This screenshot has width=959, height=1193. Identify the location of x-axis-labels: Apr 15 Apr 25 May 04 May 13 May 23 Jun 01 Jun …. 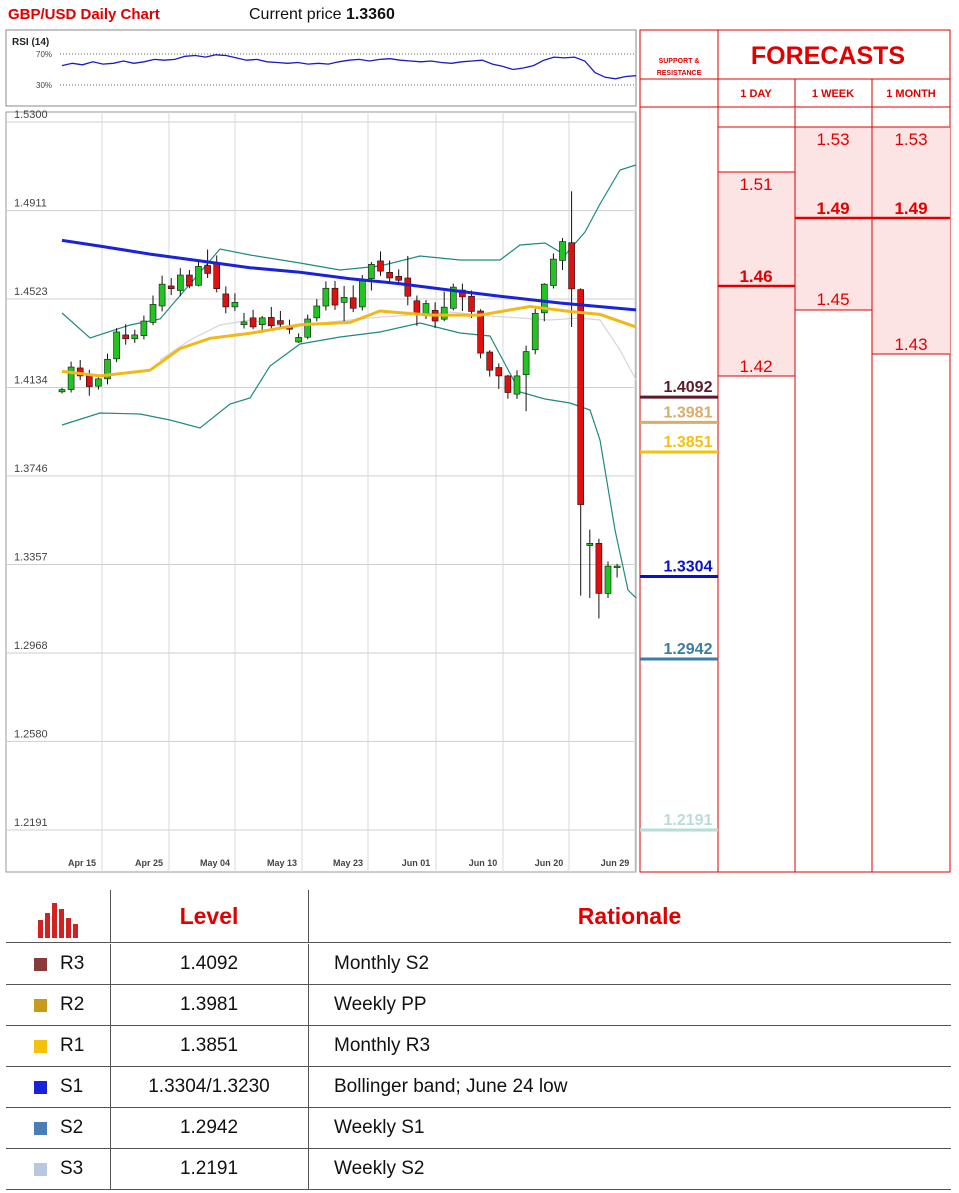
(348, 863).